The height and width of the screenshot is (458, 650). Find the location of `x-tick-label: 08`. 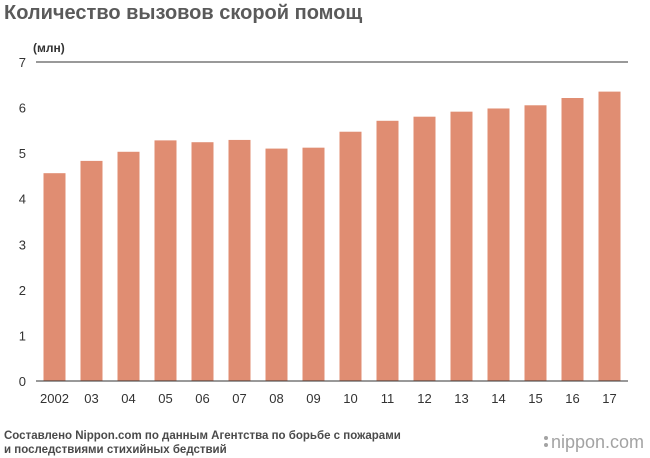

x-tick-label: 08 is located at coordinates (276, 398).